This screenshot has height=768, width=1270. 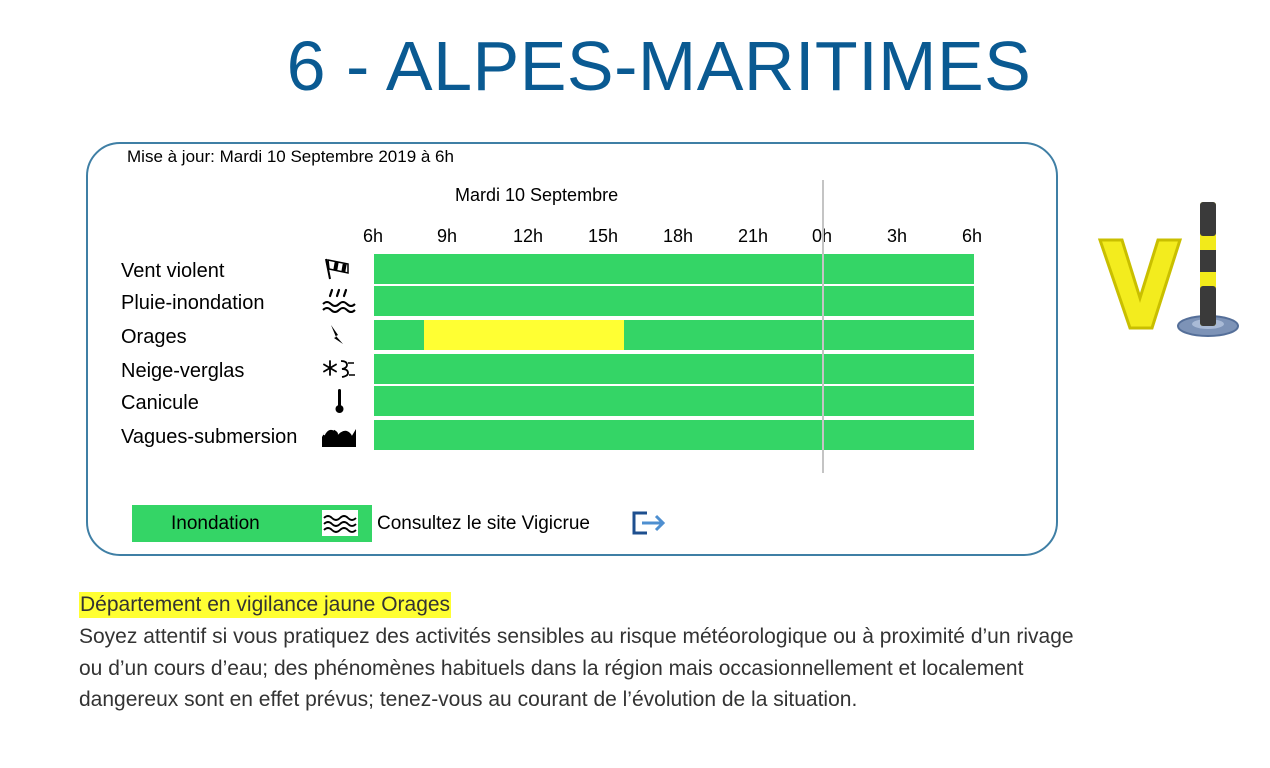 I want to click on hour-label: 9h, so click(x=447, y=236).